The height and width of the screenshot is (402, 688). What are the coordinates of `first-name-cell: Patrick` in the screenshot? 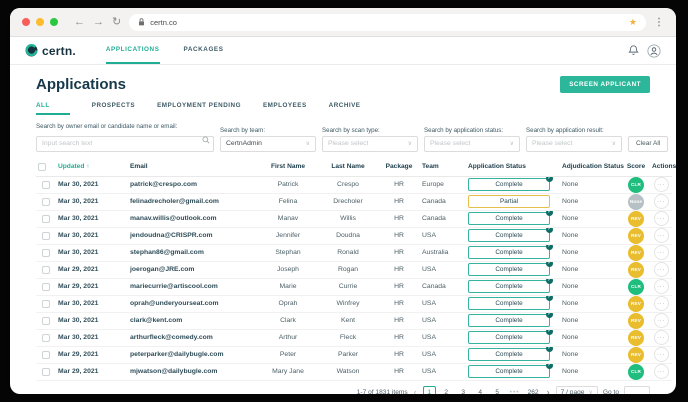 It's located at (288, 185).